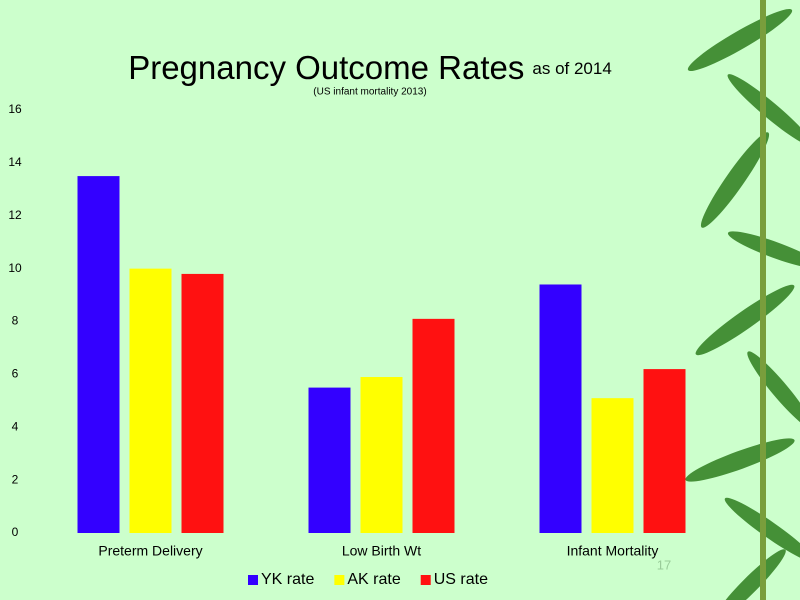  I want to click on x-tick-label: Preterm Delivery, so click(150, 551).